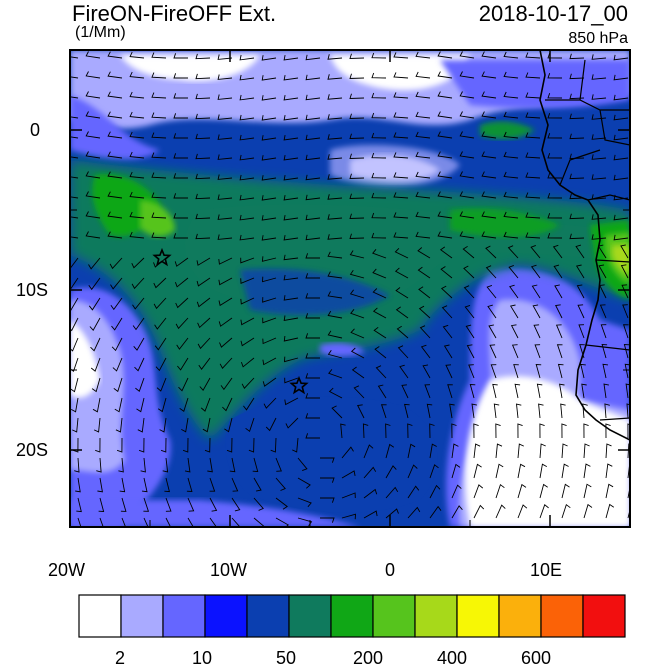 The width and height of the screenshot is (650, 668). I want to click on country-borders, so click(587, 240).